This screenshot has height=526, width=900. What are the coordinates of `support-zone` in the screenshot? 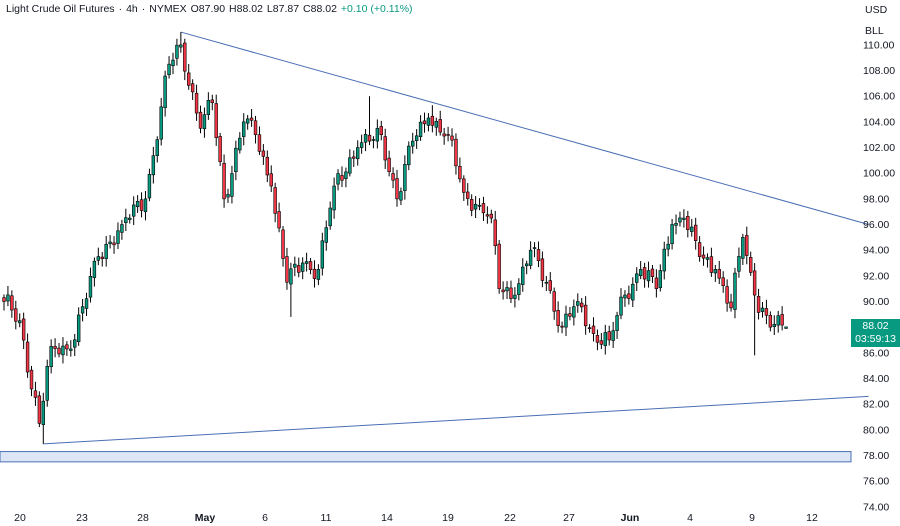 It's located at (426, 457).